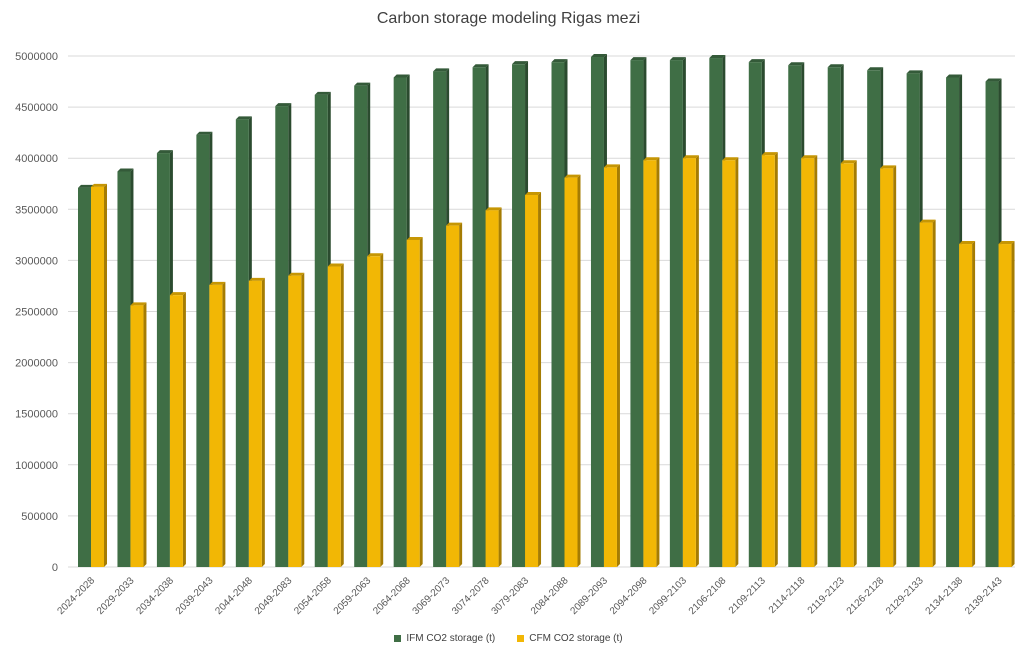 This screenshot has height=651, width=1017. Describe the element at coordinates (155, 596) in the screenshot. I see `x-tick-label: 2034-2038` at that location.